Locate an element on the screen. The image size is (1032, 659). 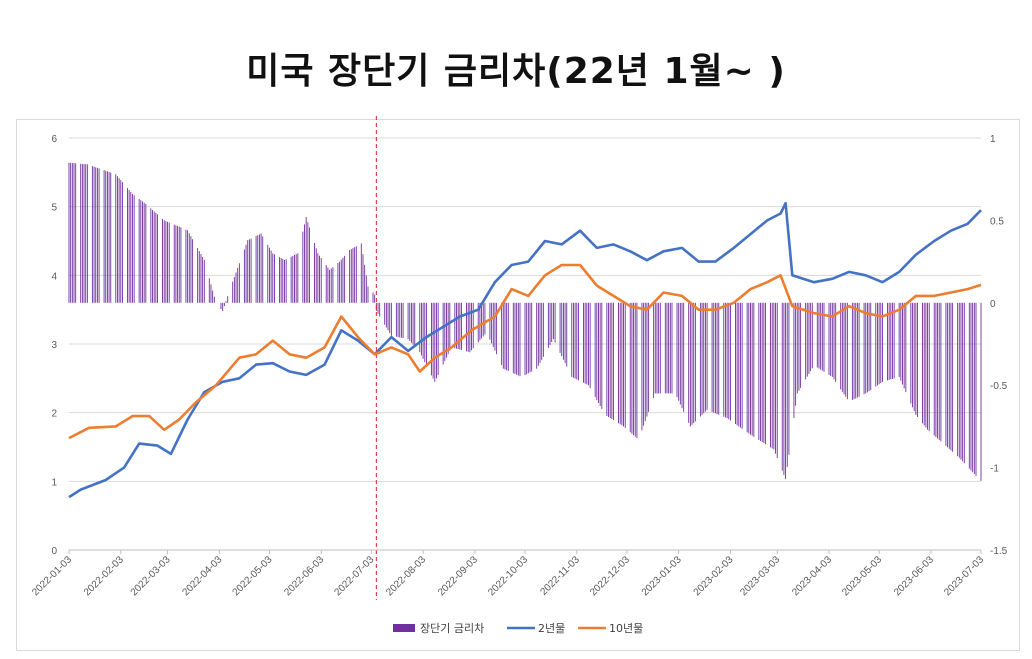
x-tick-label: 2022-03-03 is located at coordinates (151, 576).